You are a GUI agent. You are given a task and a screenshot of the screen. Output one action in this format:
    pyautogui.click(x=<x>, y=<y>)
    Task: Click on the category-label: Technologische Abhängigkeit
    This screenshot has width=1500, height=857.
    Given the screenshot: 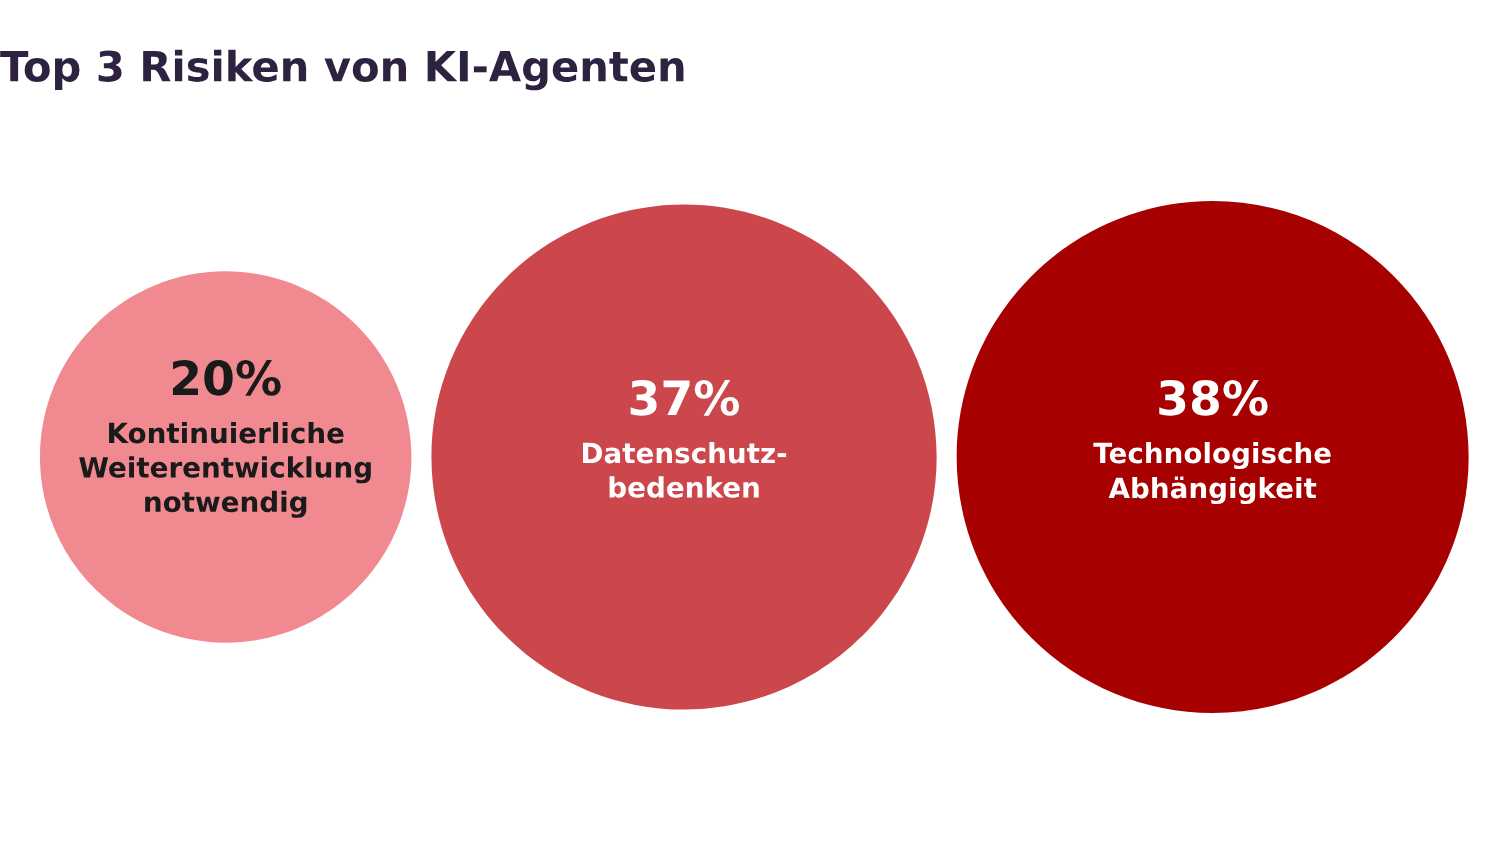 What is the action you would take?
    pyautogui.click(x=1212, y=473)
    